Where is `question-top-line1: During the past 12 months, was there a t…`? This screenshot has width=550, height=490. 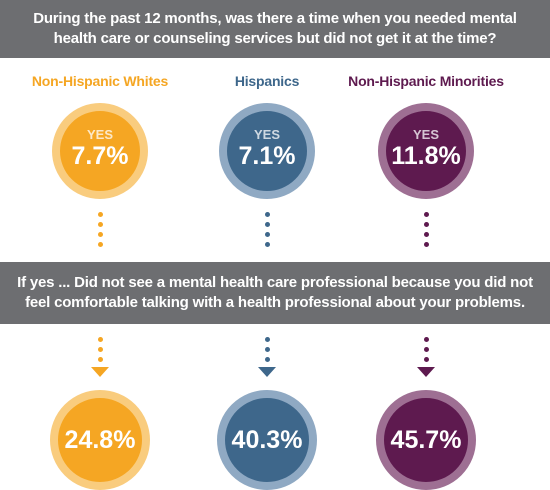
question-top-line1: During the past 12 months, was there a t… is located at coordinates (275, 18).